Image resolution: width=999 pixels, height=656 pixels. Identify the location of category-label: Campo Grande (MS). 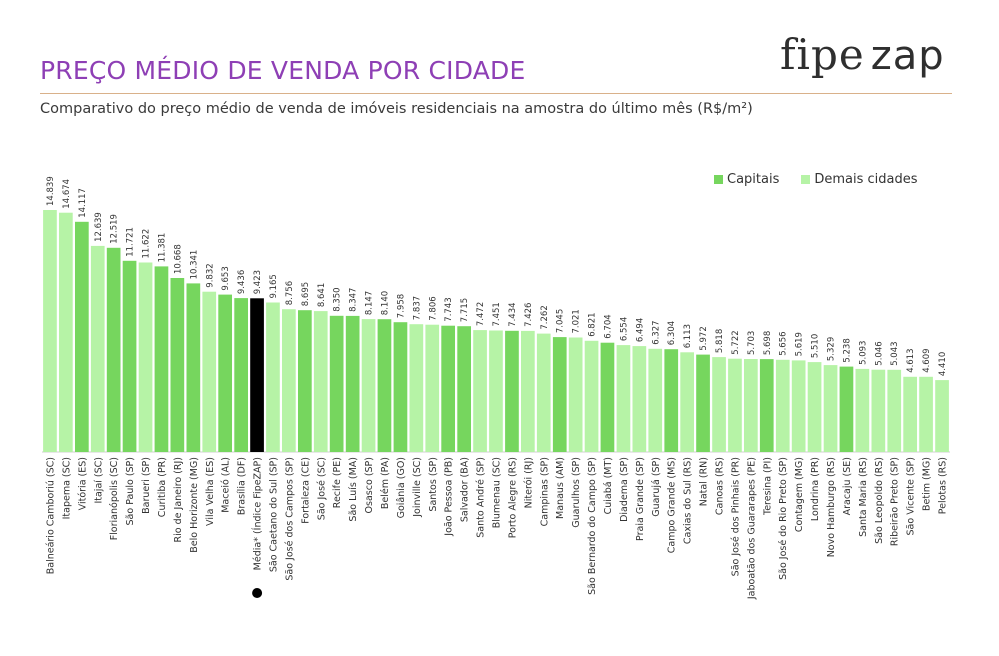
(672, 505).